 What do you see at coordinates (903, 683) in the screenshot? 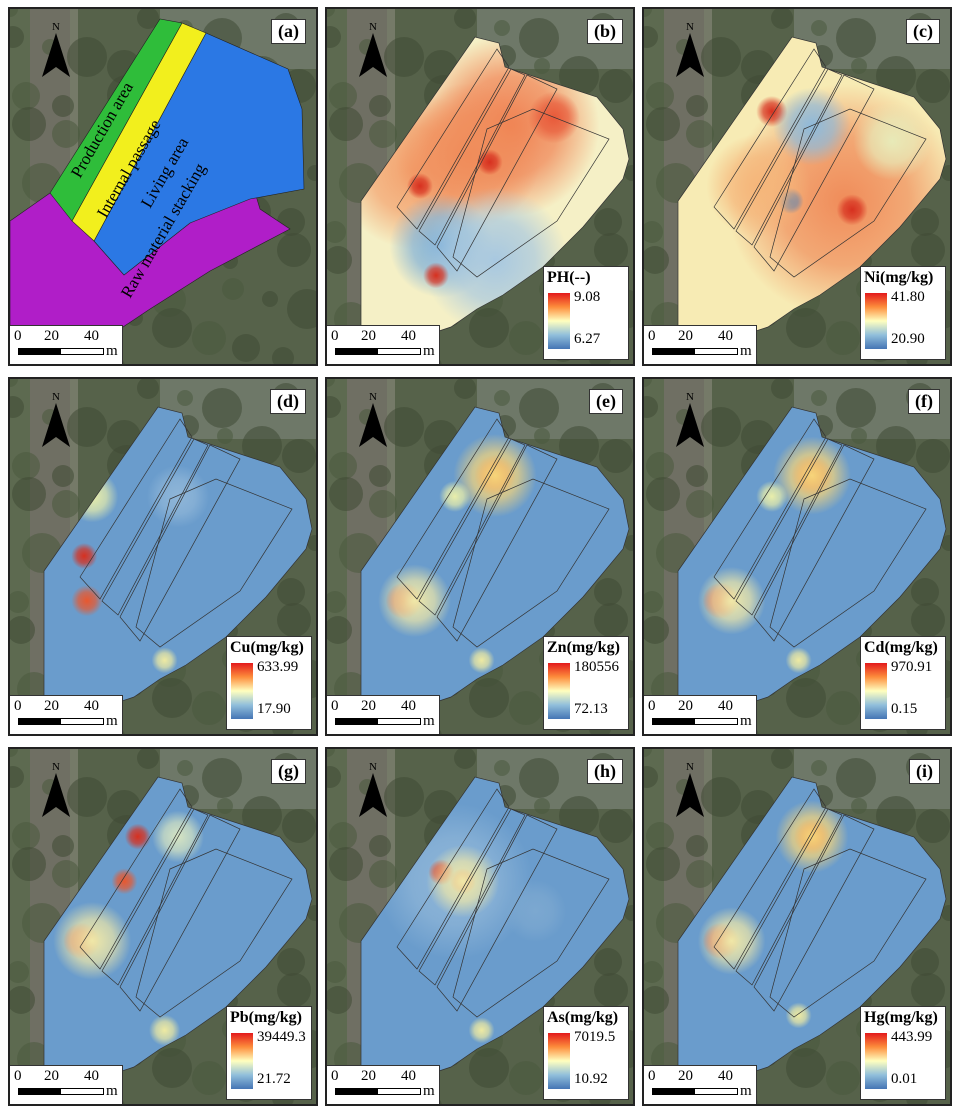
I see `color-legend: Cd(mg/kg) 970.91 0.15` at bounding box center [903, 683].